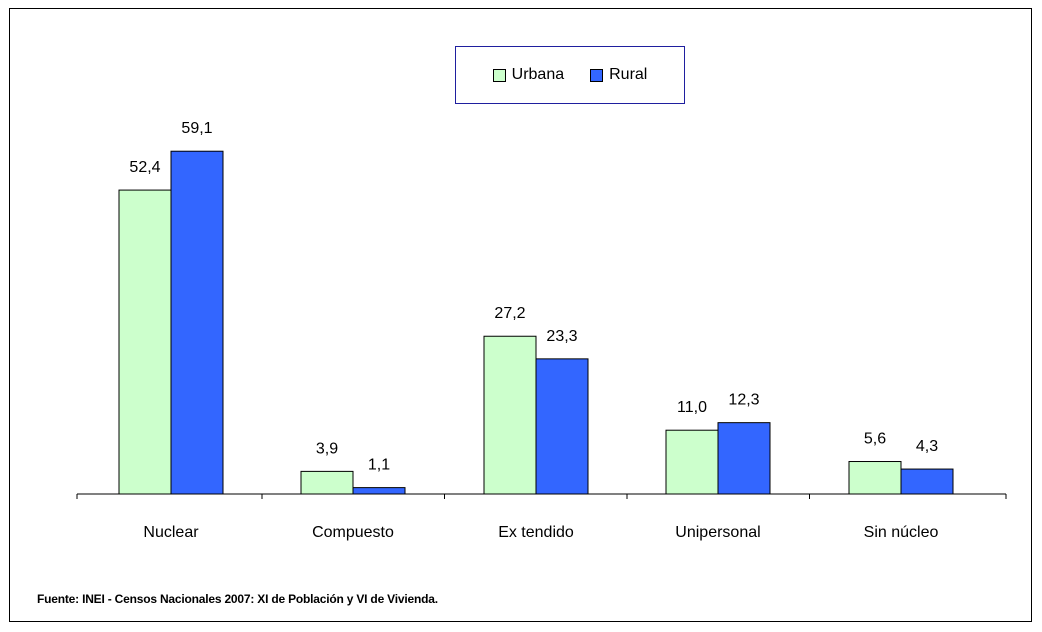 The height and width of the screenshot is (632, 1042). I want to click on value-label-urbana-2: 3,9, so click(327, 448).